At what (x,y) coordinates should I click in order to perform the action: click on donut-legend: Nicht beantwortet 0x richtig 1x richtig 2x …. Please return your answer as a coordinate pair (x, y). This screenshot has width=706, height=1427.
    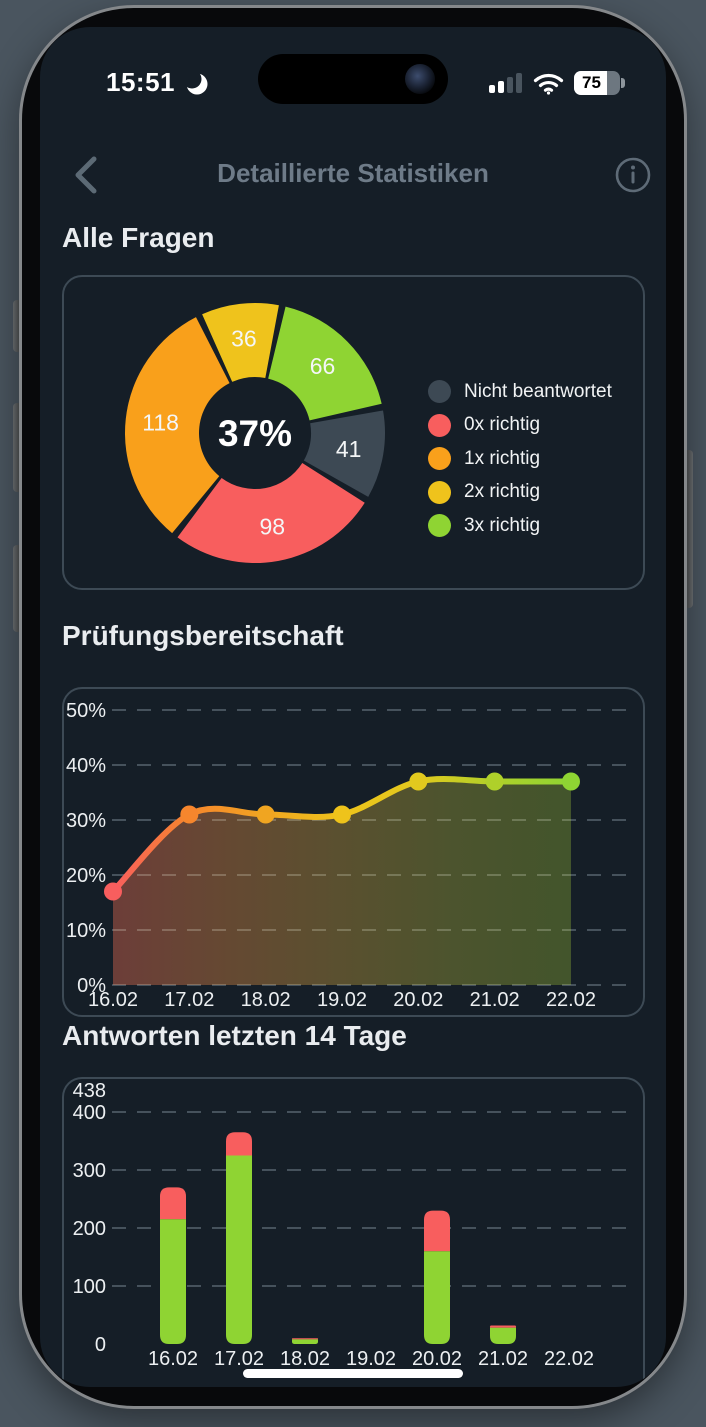
    Looking at the image, I should click on (520, 459).